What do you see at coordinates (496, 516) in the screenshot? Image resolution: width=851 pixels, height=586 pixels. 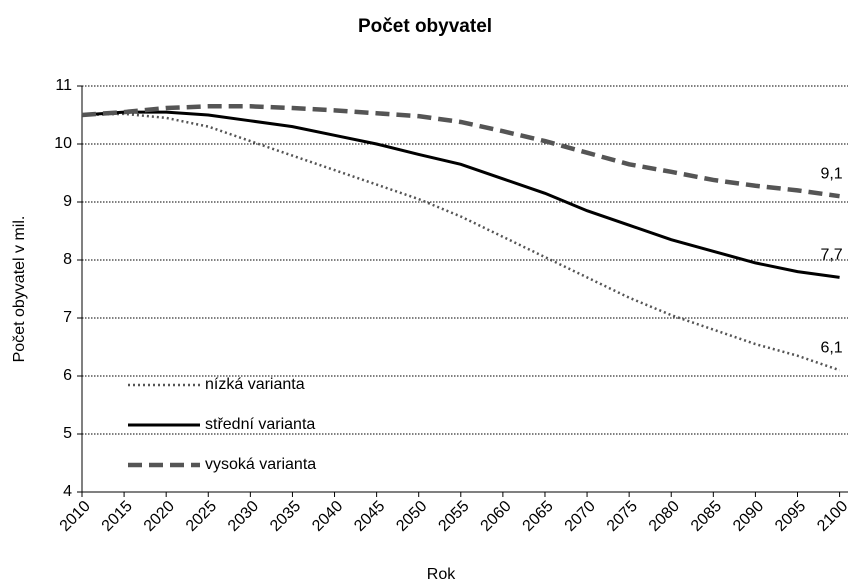 I see `x-tick-label: 2060` at bounding box center [496, 516].